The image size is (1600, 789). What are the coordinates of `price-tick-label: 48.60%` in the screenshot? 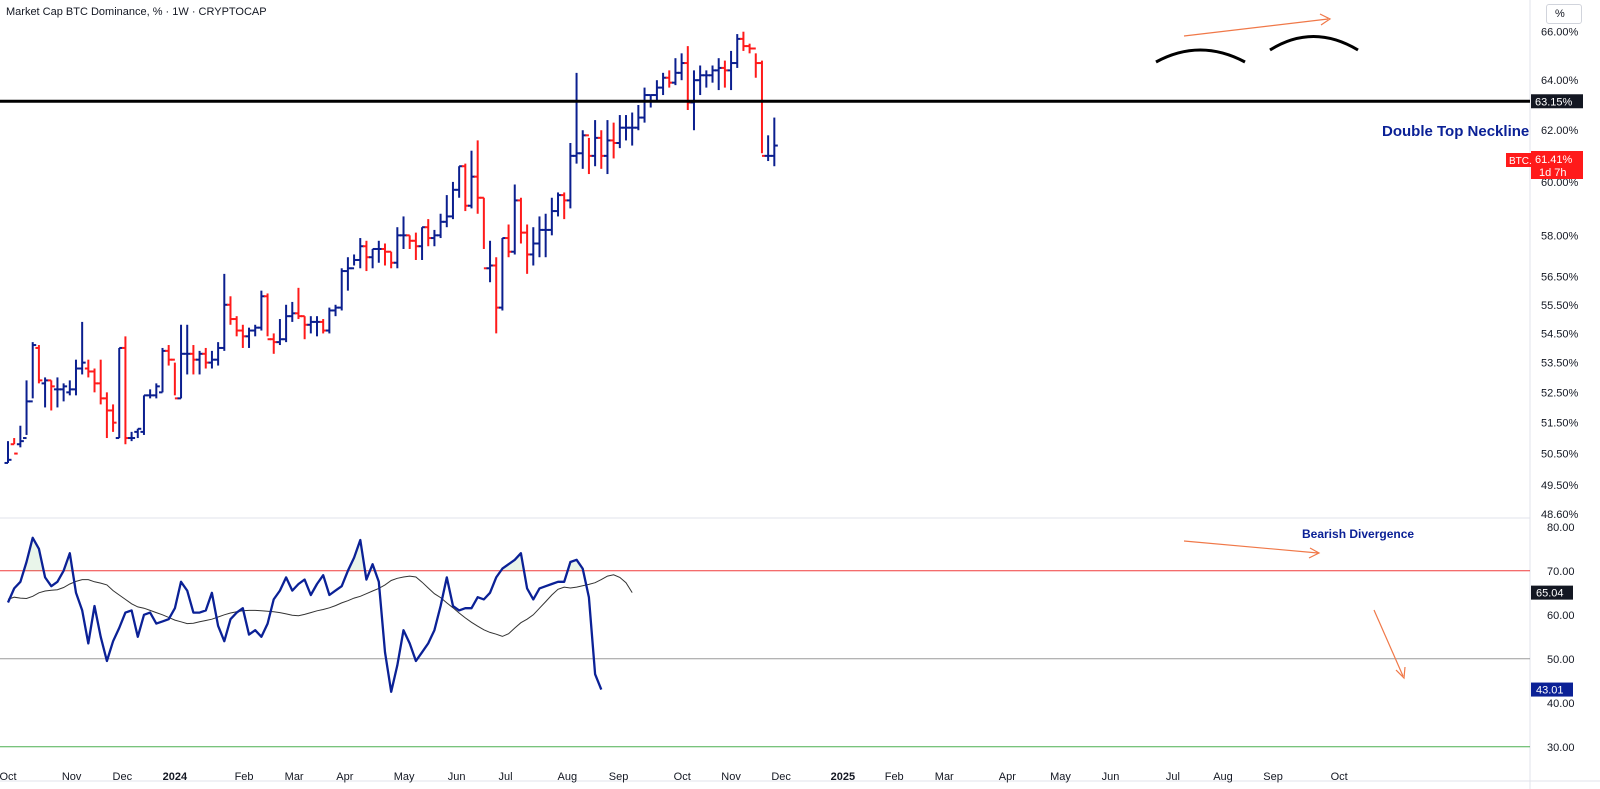 It's located at (1560, 515).